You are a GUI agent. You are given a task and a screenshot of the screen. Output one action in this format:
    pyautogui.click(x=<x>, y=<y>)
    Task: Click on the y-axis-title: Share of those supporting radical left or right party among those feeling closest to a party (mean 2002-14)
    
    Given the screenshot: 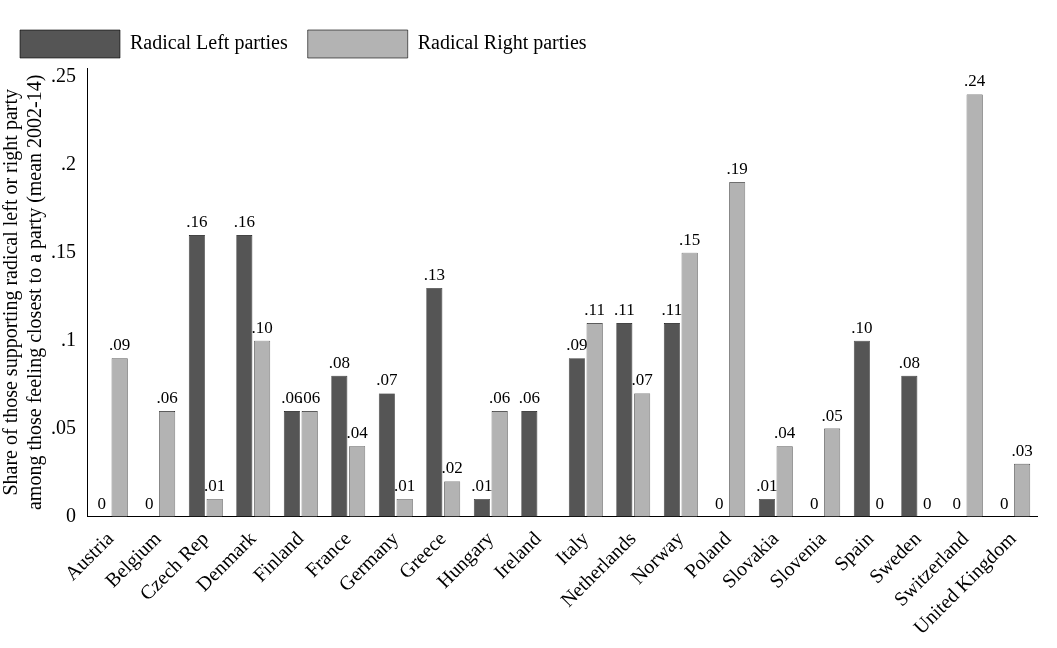 What is the action you would take?
    pyautogui.click(x=23, y=292)
    